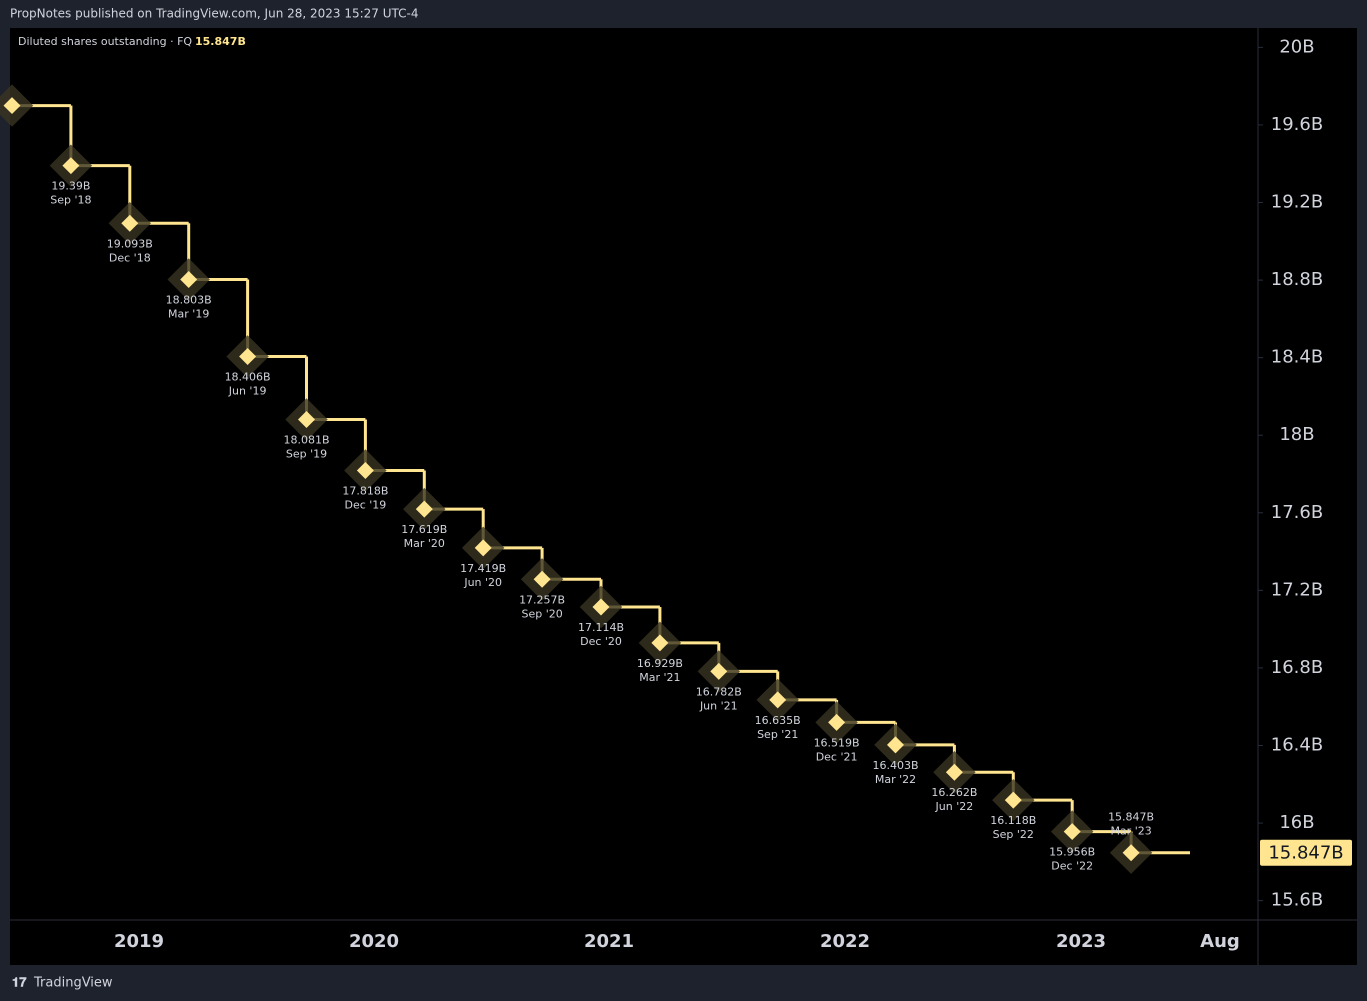 The height and width of the screenshot is (1001, 1367). I want to click on y-tick-label: 19.2B, so click(1297, 202).